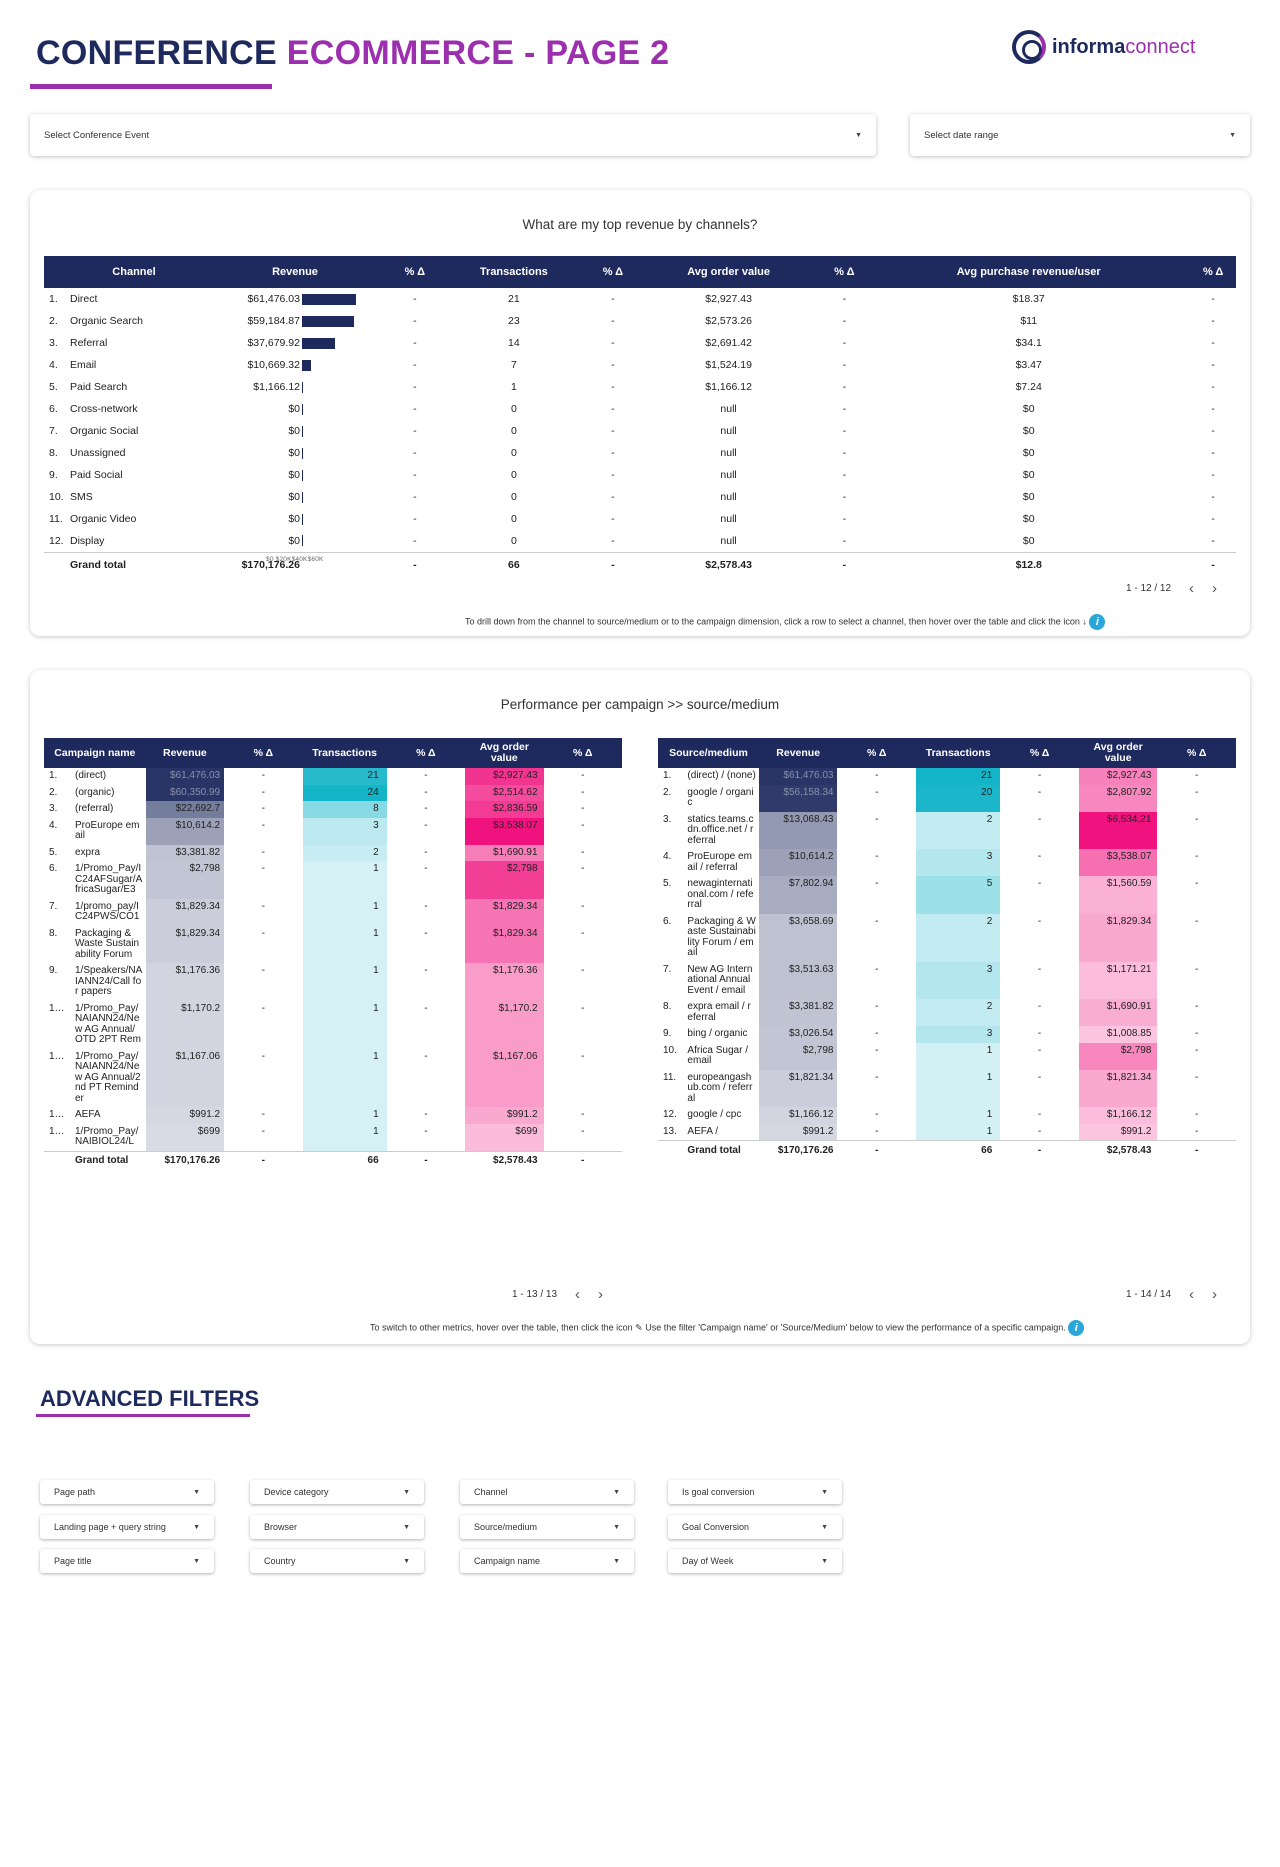 This screenshot has height=1867, width=1280. I want to click on filter-dropdown: Country ▼, so click(337, 1561).